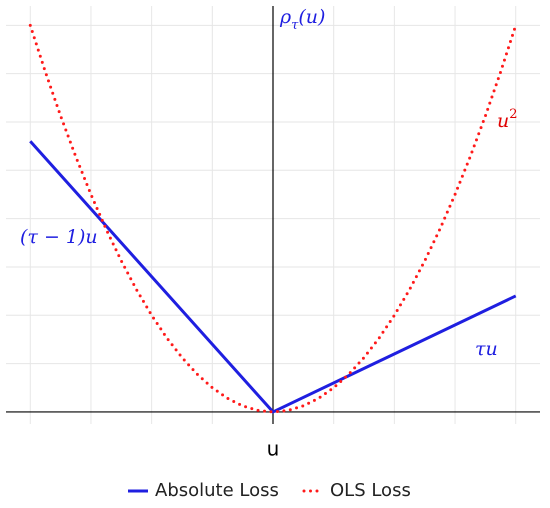 The width and height of the screenshot is (550, 508). I want to click on annotation: (τ − 1)u, so click(59, 237).